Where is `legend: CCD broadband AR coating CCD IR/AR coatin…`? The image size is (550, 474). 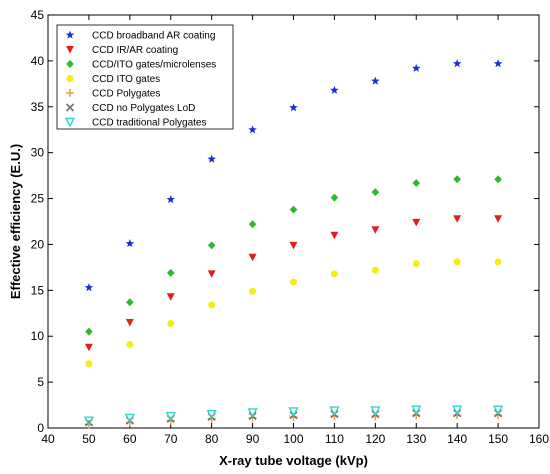 legend: CCD broadband AR coating CCD IR/AR coatin… is located at coordinates (145, 77).